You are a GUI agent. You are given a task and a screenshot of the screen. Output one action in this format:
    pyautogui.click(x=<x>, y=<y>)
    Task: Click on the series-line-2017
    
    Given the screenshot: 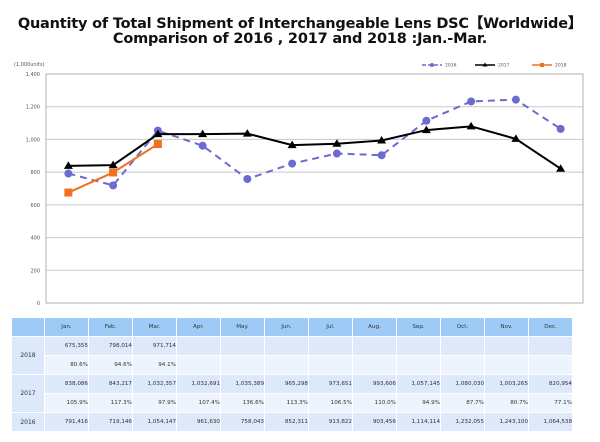 What is the action you would take?
    pyautogui.click(x=315, y=147)
    